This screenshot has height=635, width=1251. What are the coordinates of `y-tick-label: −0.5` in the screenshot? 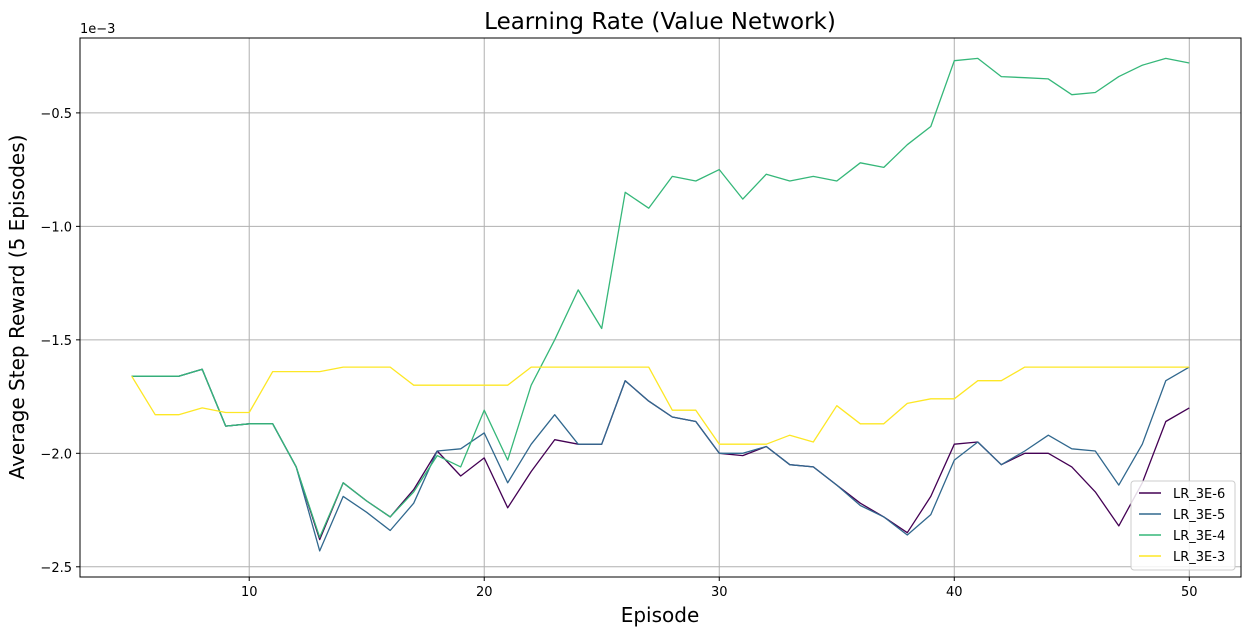 It's located at (56, 114).